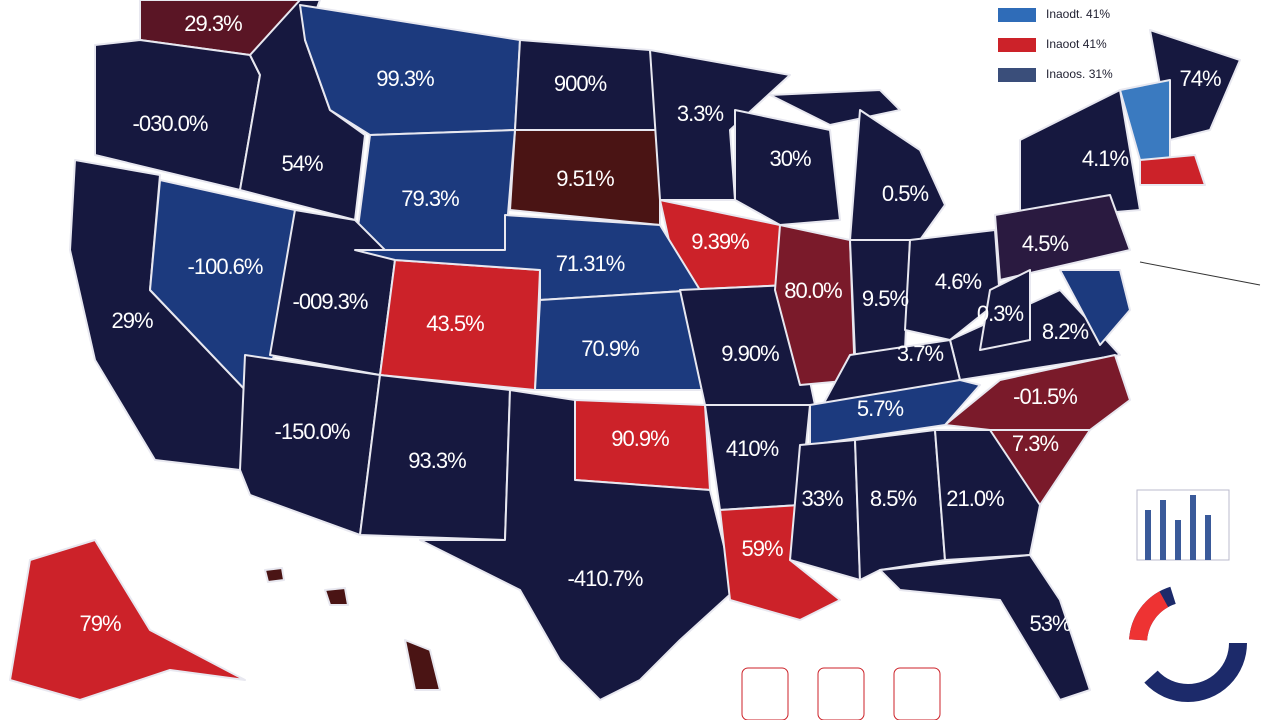 Image resolution: width=1280 pixels, height=720 pixels. I want to click on state-label: 3.7%, so click(920, 353).